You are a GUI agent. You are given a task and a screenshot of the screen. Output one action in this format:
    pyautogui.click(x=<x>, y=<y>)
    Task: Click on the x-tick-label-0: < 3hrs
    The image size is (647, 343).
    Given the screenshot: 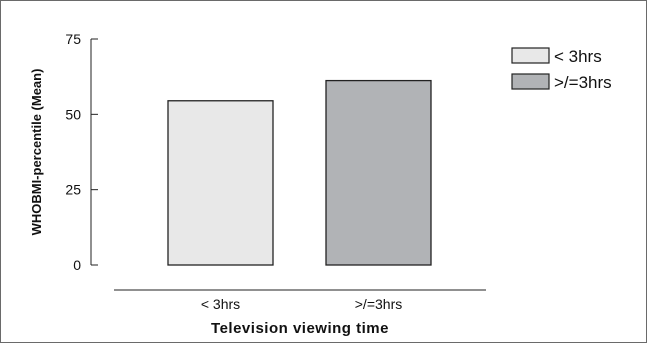 What is the action you would take?
    pyautogui.click(x=220, y=304)
    